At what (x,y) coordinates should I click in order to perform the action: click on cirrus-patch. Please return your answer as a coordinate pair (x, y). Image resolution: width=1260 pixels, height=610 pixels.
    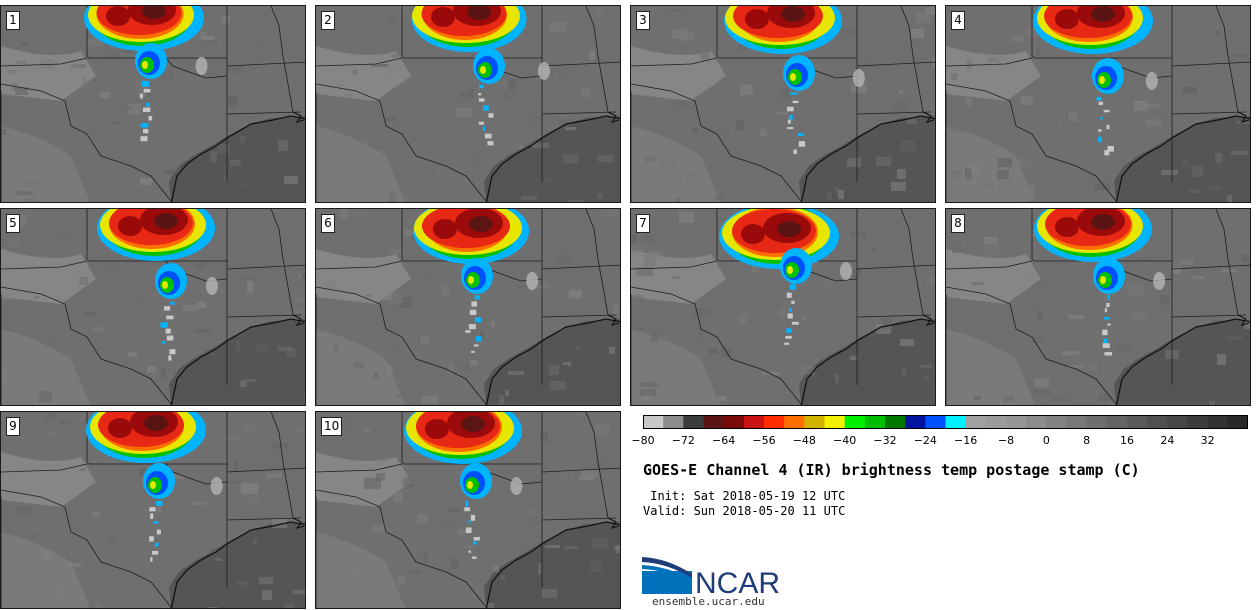
    Looking at the image, I should click on (1151, 81).